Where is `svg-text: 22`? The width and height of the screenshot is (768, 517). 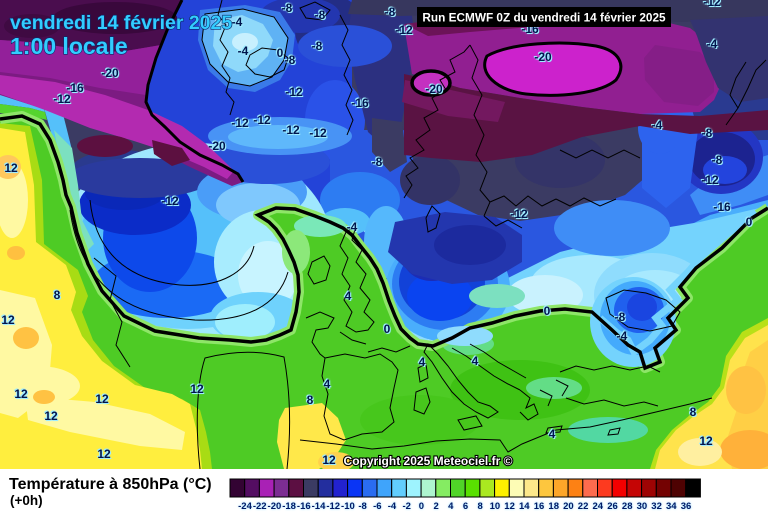
svg-text: 22 is located at coordinates (583, 506).